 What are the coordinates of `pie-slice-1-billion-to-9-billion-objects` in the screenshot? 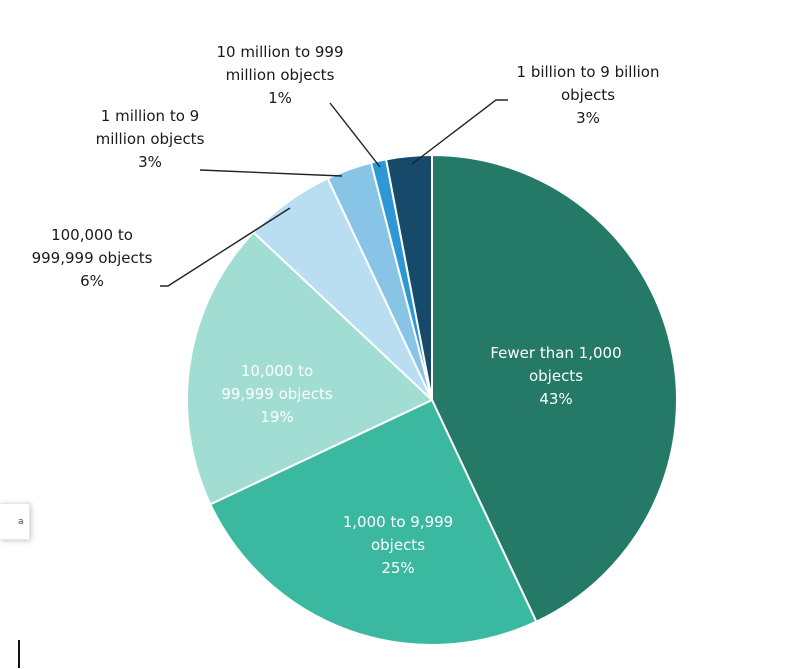 It's located at (408, 277).